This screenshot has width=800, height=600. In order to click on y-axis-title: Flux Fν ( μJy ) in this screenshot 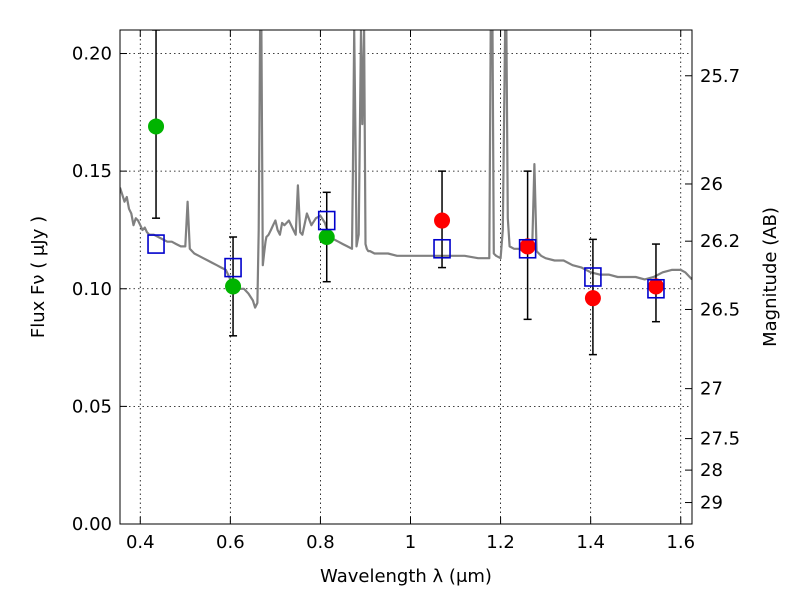, I will do `click(38, 277)`.